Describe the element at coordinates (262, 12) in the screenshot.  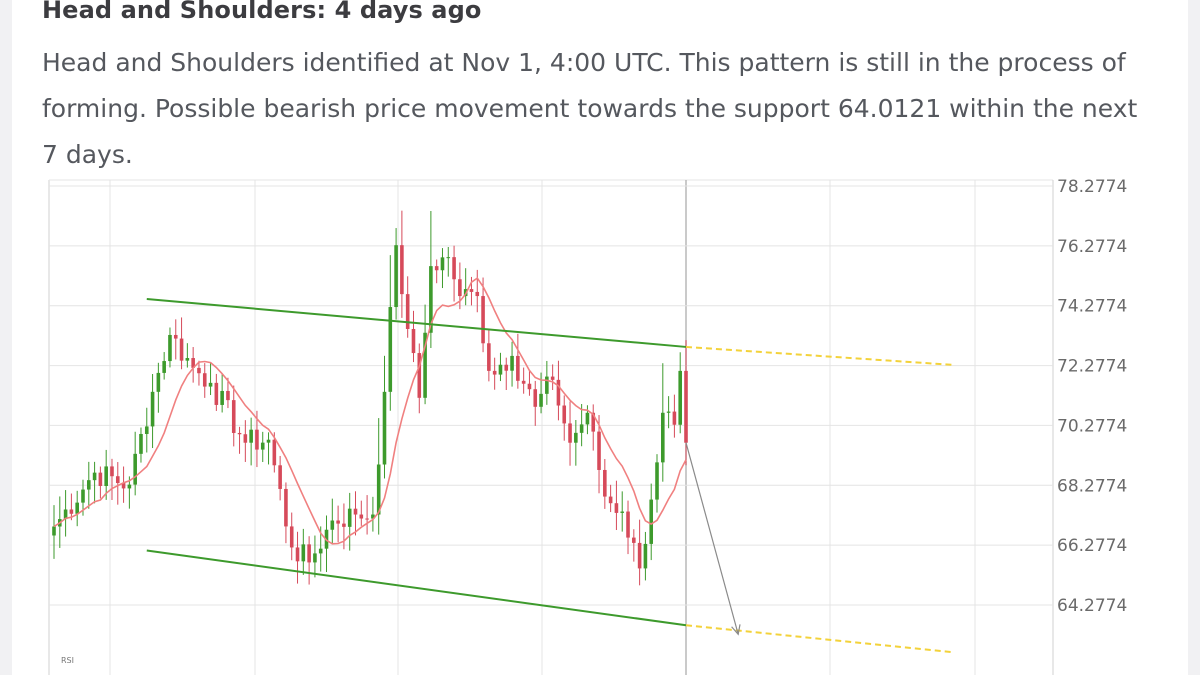
I see `pattern-title: Head and Shoulders: 4 days ago` at that location.